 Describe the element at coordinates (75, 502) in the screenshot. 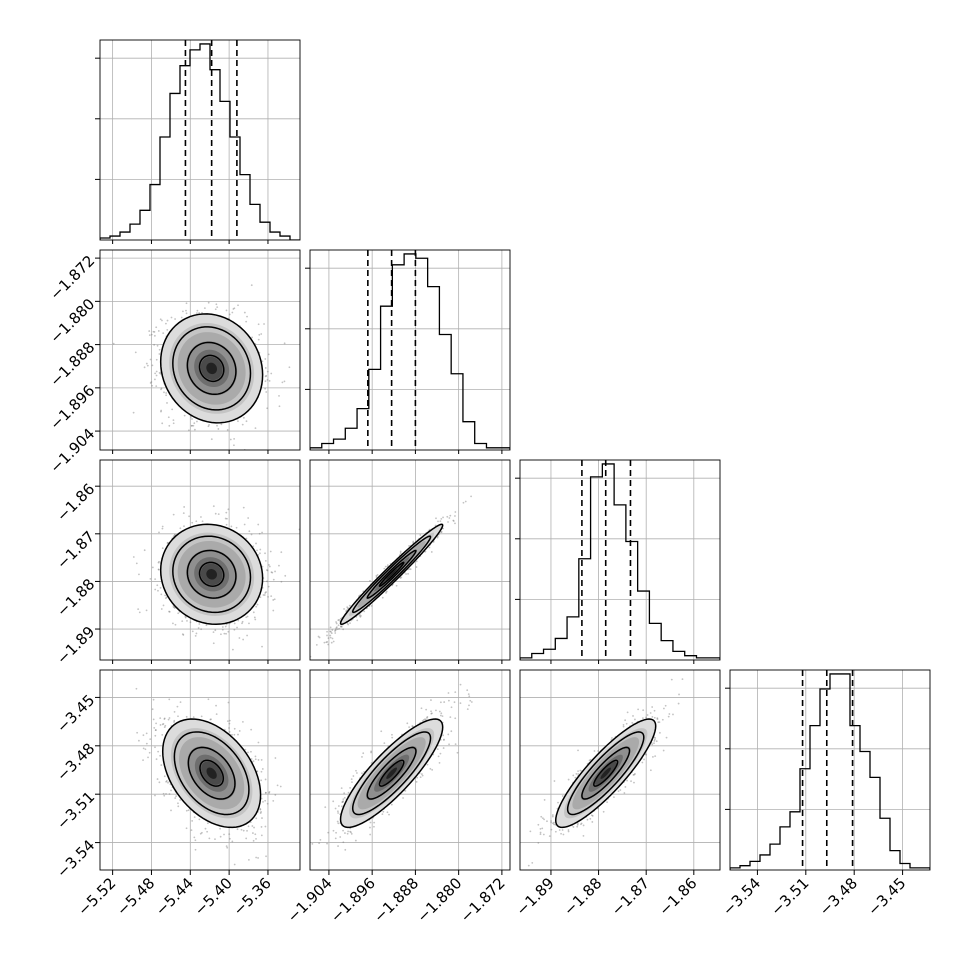

I see `y-tick-label: −1.86` at that location.